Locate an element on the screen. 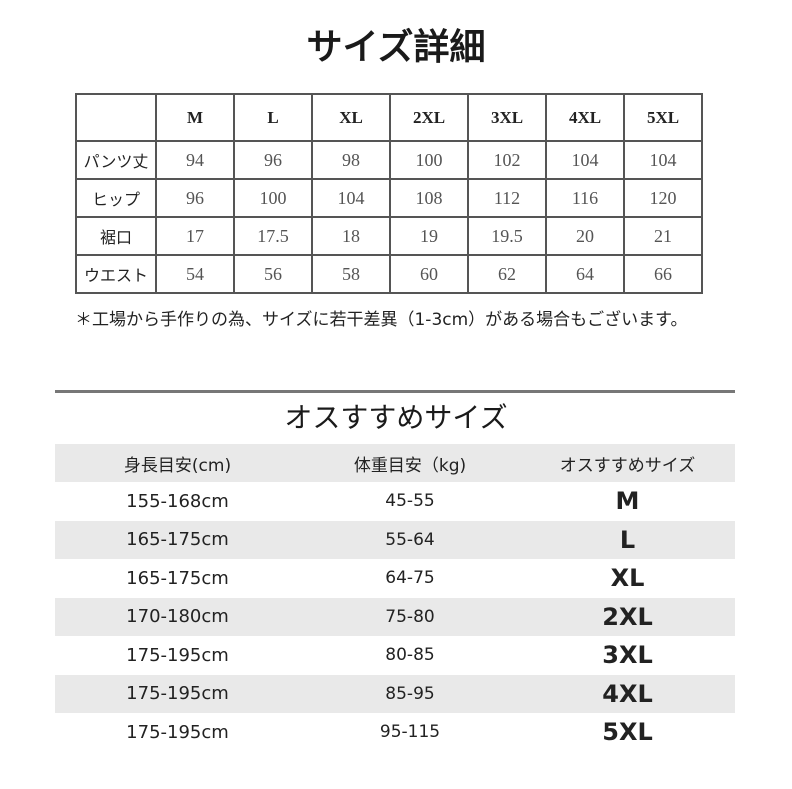 The width and height of the screenshot is (792, 789). header-cell: 身長目安(cm) is located at coordinates (177, 465).